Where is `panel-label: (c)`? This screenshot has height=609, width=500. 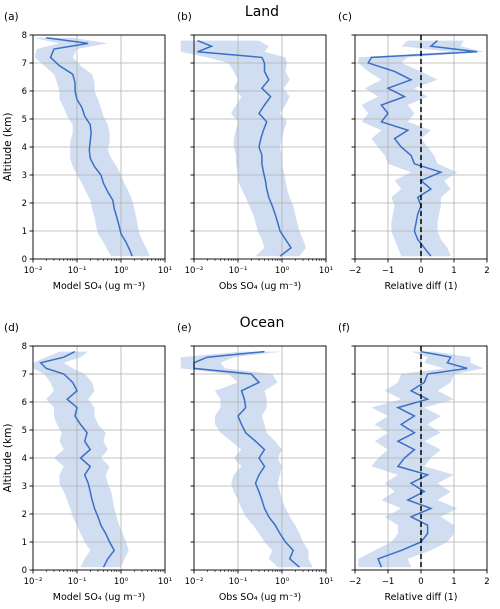 panel-label: (c) is located at coordinates (345, 17).